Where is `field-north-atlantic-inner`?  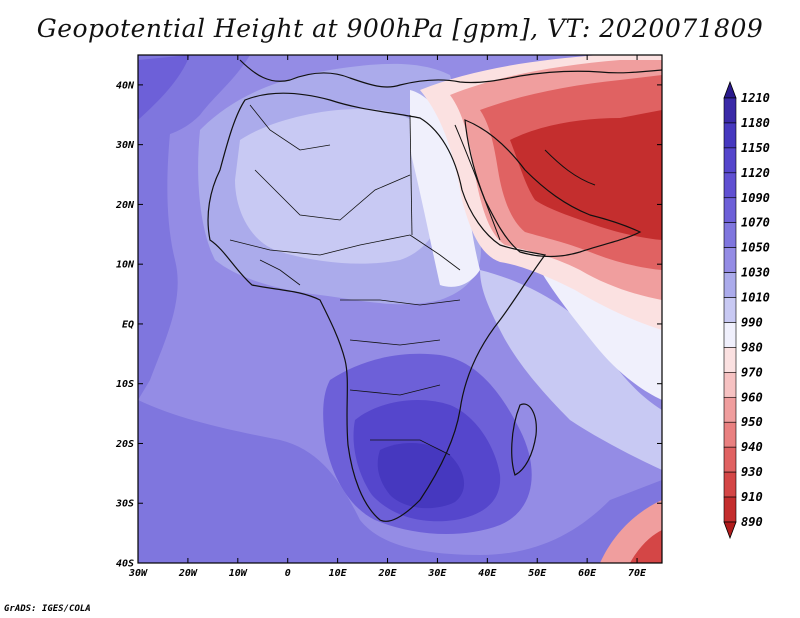 field-north-atlantic-inner is located at coordinates (164, 87).